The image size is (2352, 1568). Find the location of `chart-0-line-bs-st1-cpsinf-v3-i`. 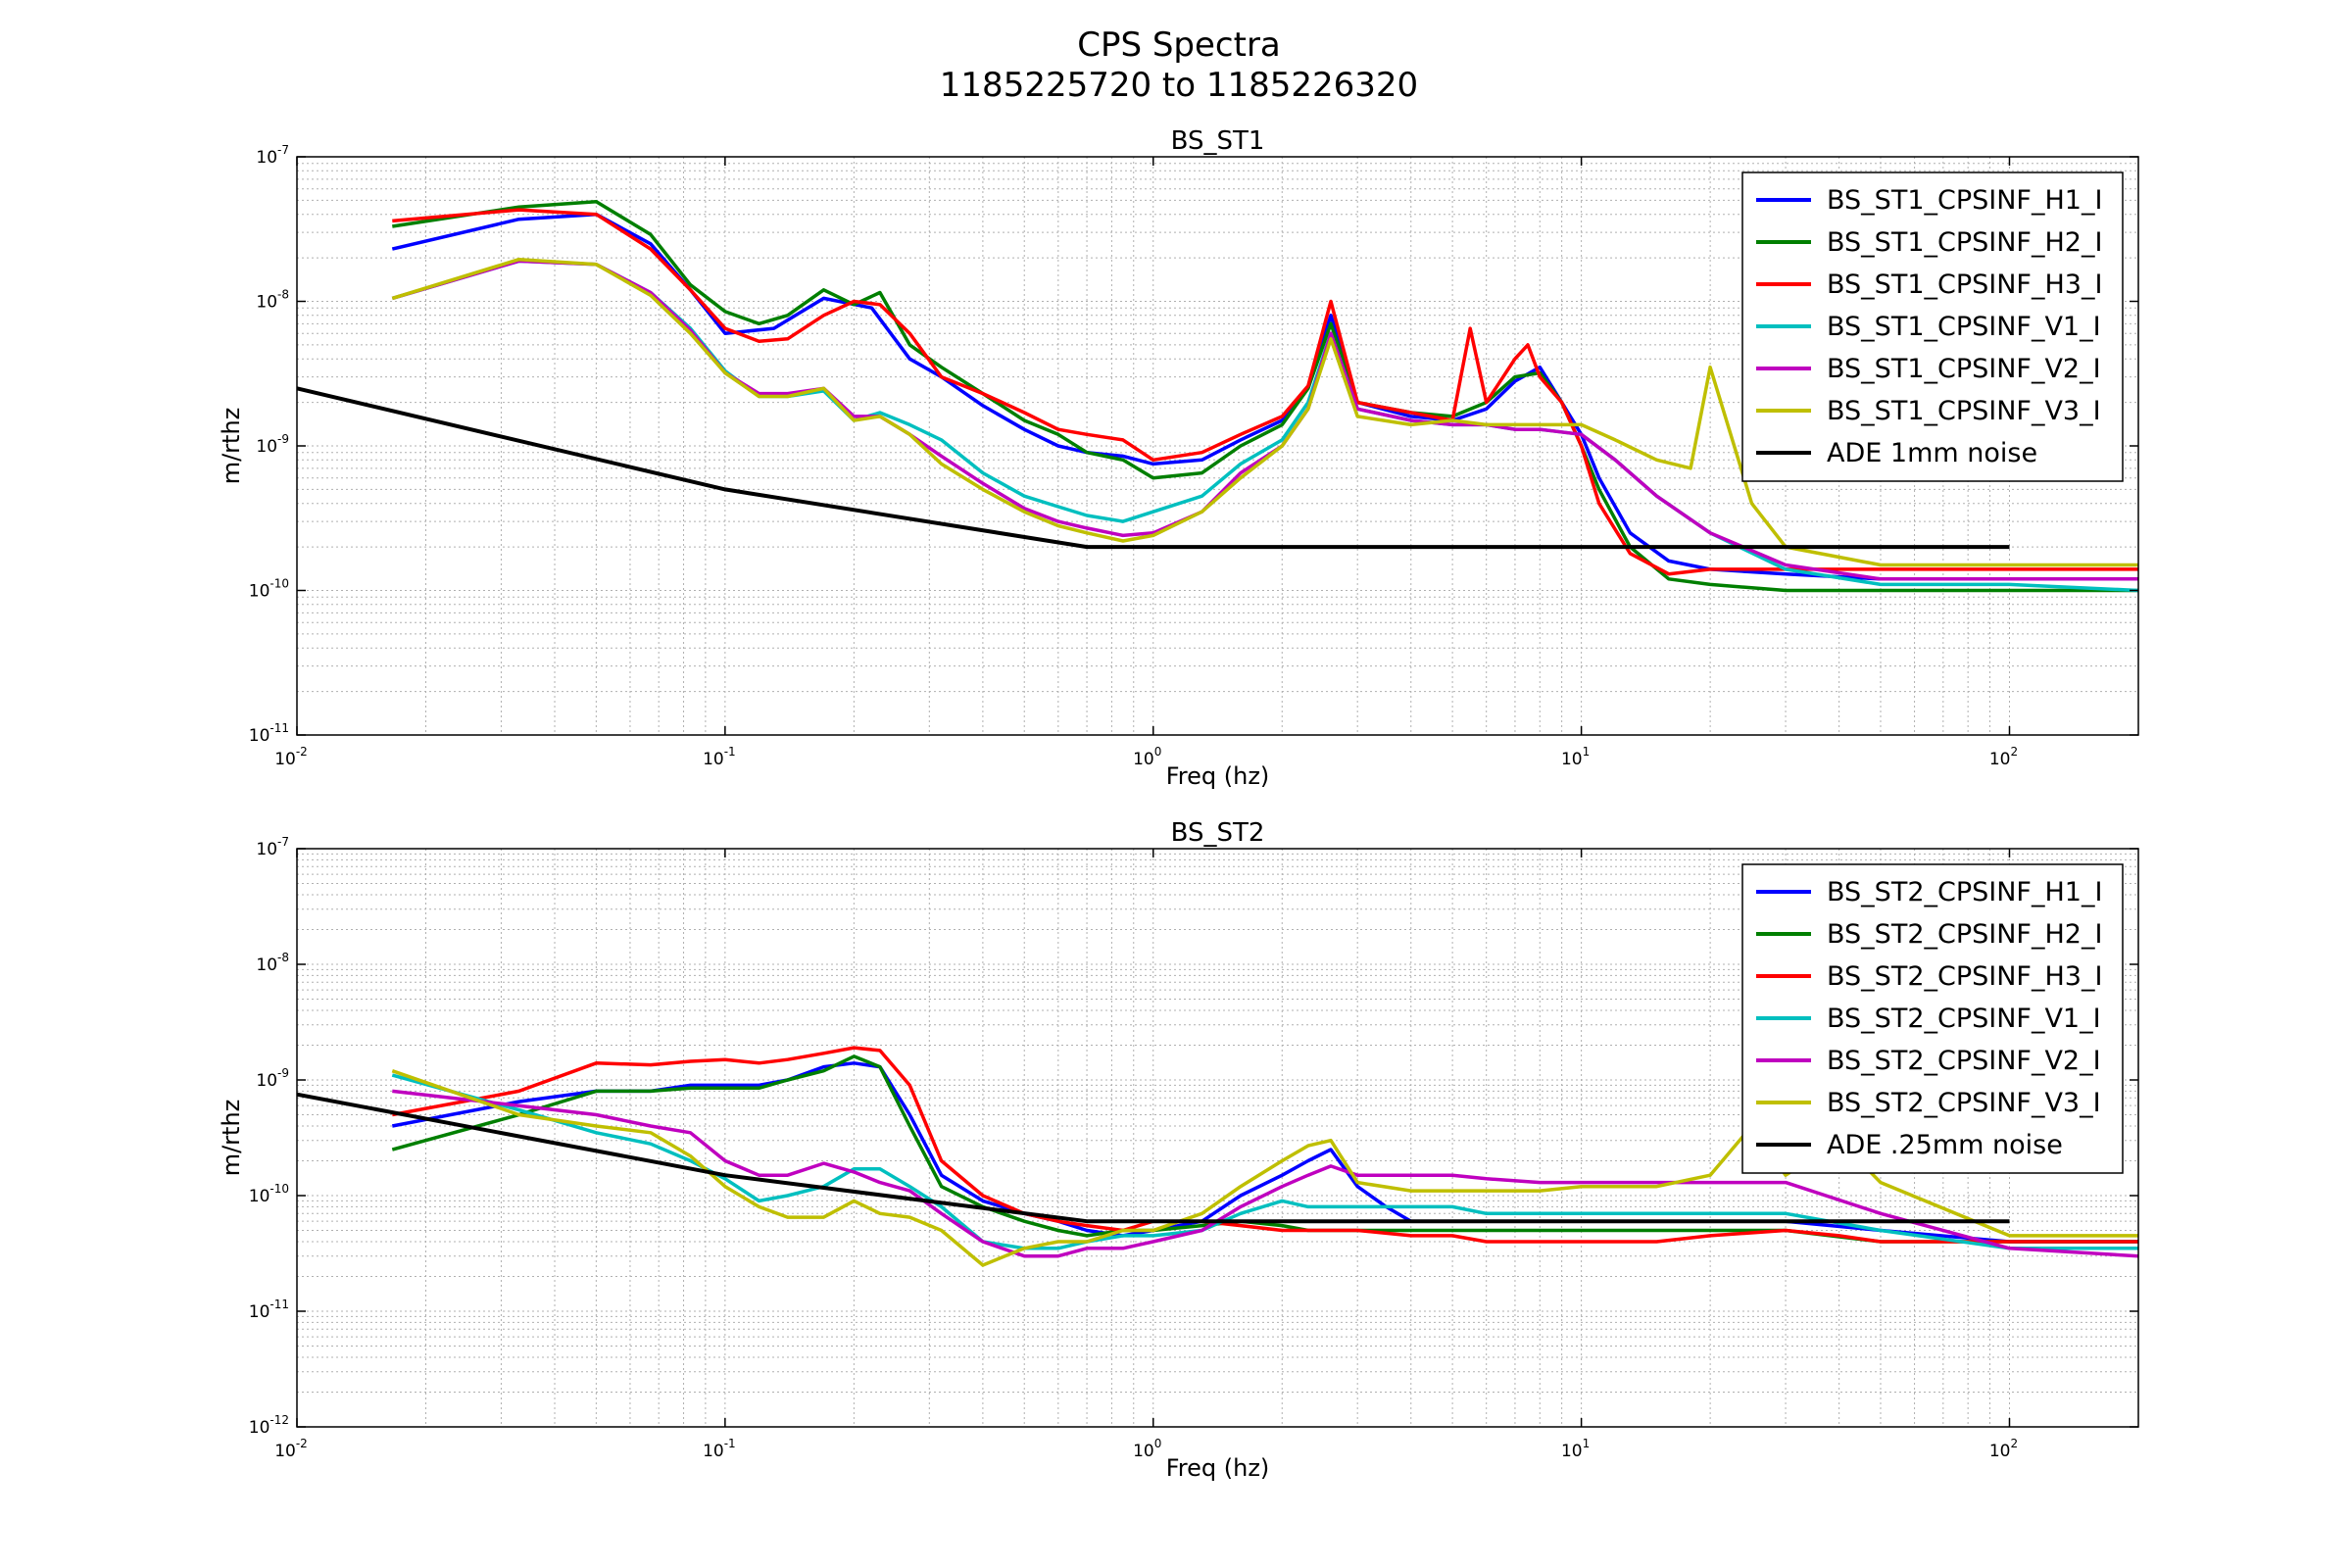

chart-0-line-bs-st1-cpsinf-v3-i is located at coordinates (1264, 412).